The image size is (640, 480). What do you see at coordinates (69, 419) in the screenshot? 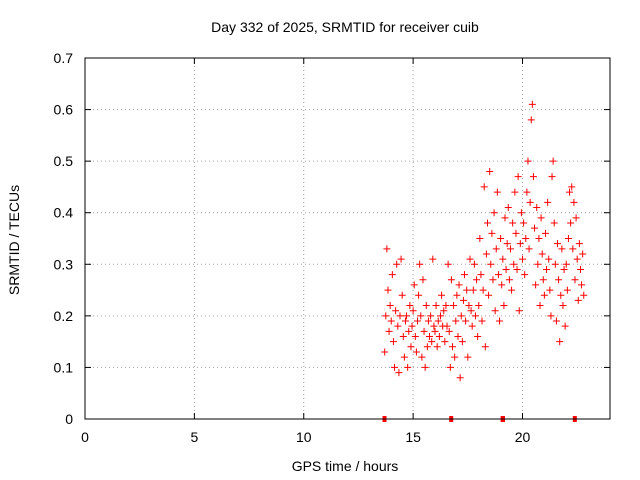
I see `y-tick-label: 0` at bounding box center [69, 419].